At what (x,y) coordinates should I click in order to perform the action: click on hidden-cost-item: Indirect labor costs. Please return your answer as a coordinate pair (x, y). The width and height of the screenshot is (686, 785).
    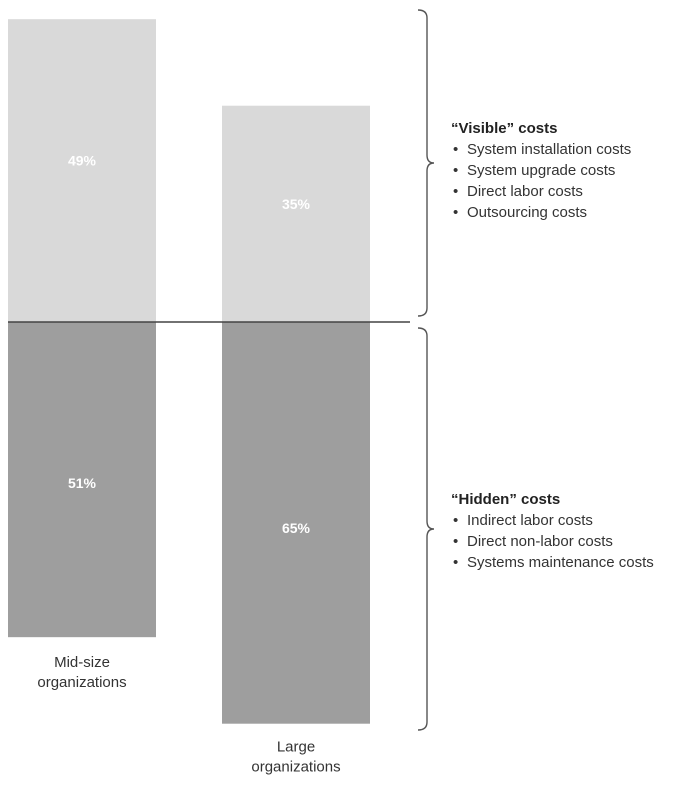
    Looking at the image, I should click on (552, 520).